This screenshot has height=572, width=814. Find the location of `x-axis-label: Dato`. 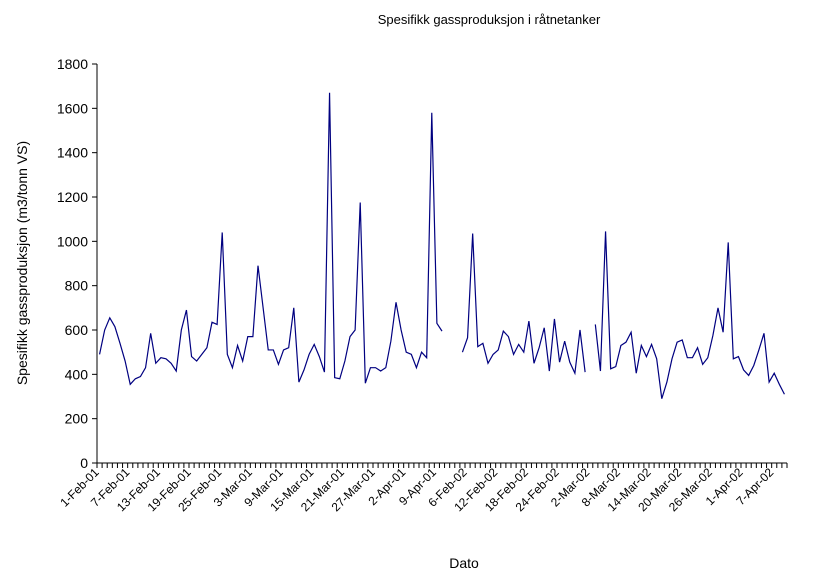

x-axis-label: Dato is located at coordinates (464, 563).